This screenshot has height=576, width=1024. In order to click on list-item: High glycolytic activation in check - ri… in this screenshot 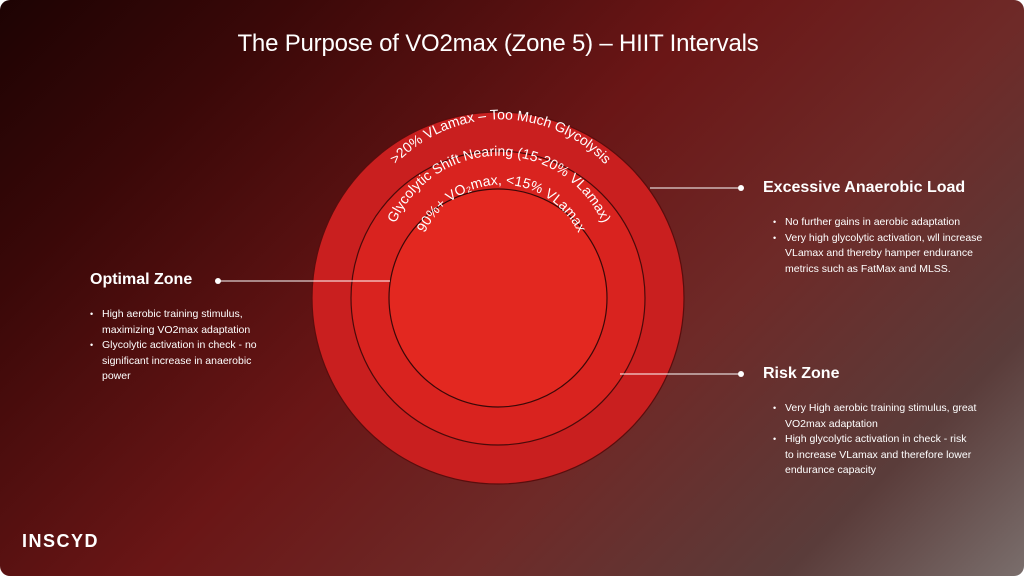, I will do `click(875, 455)`.